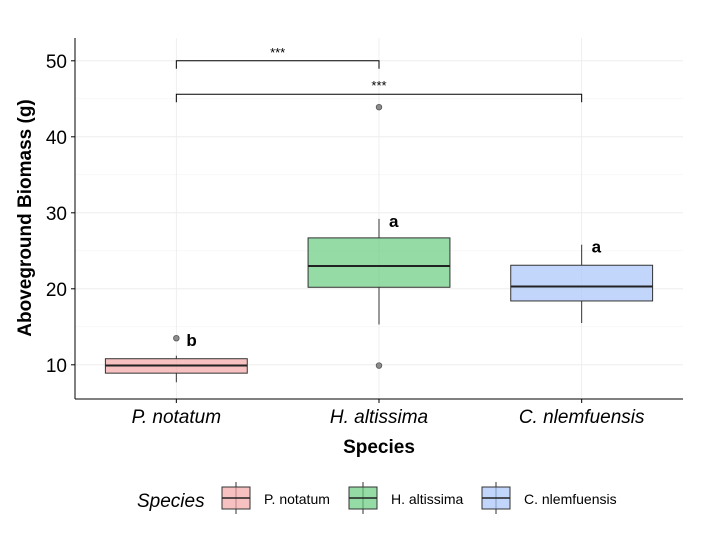  What do you see at coordinates (25, 218) in the screenshot?
I see `y-axis-title: Aboveground Biomass (g)` at bounding box center [25, 218].